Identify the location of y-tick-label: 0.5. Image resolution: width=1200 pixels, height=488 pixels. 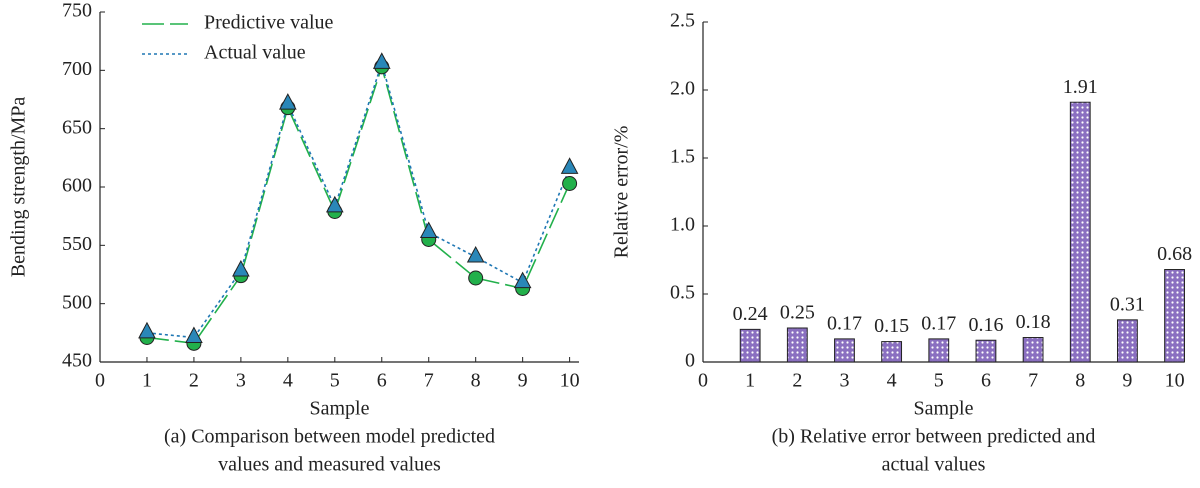
(682, 293).